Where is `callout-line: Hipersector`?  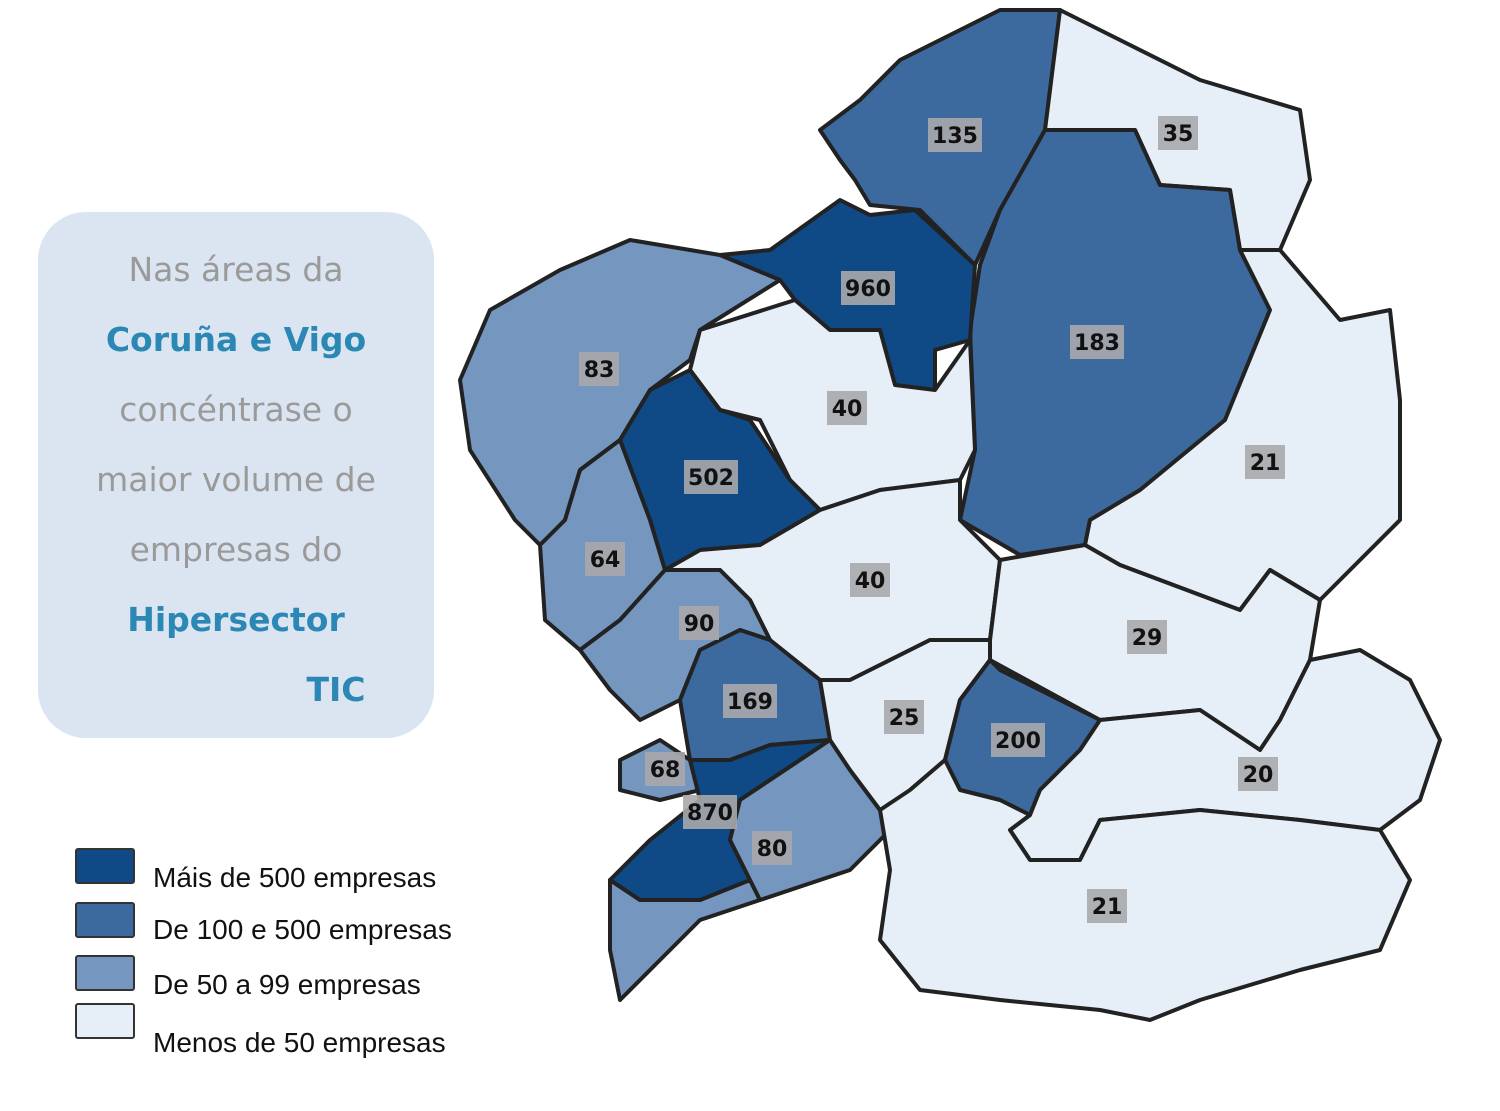 callout-line: Hipersector is located at coordinates (236, 619).